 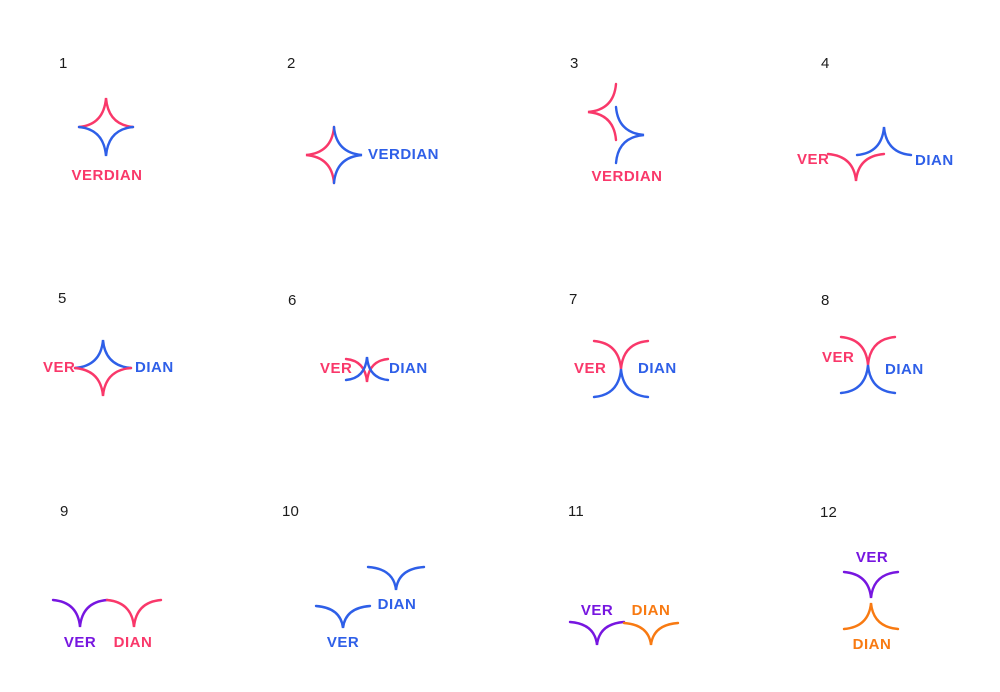 What do you see at coordinates (573, 299) in the screenshot?
I see `concept-7-number: 7` at bounding box center [573, 299].